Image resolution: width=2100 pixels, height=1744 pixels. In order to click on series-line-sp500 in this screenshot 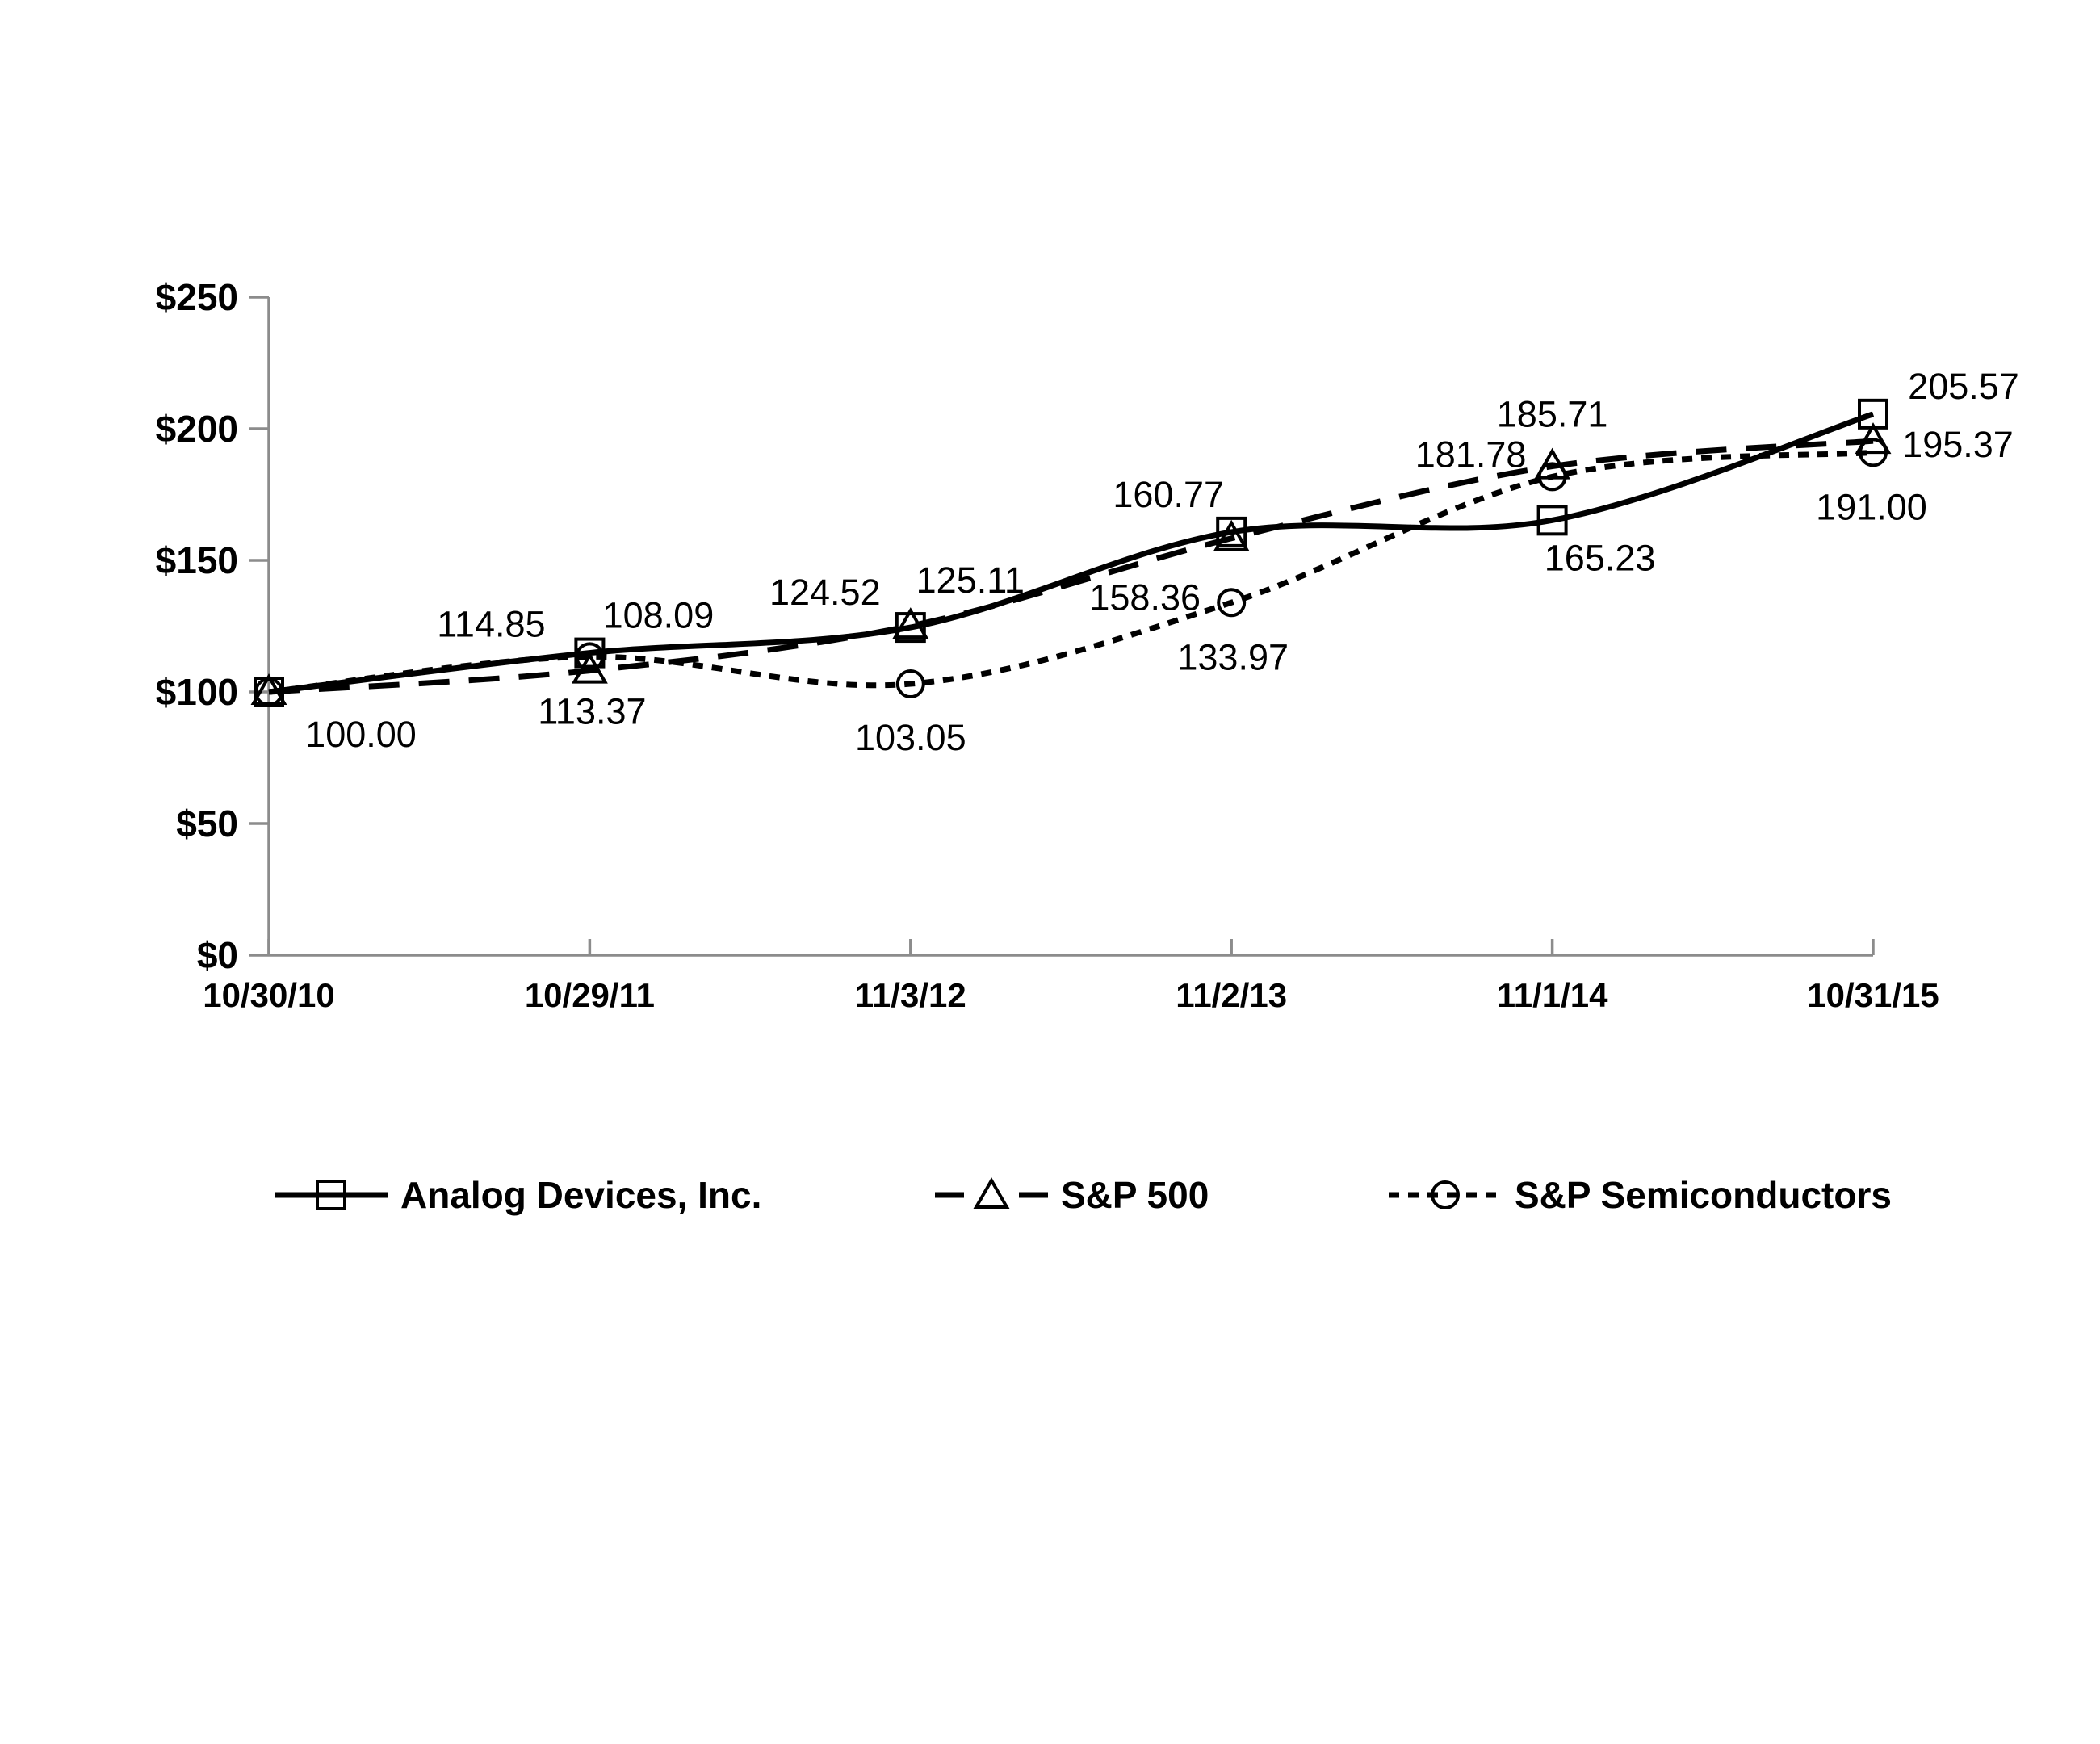, I will do `click(1071, 566)`.